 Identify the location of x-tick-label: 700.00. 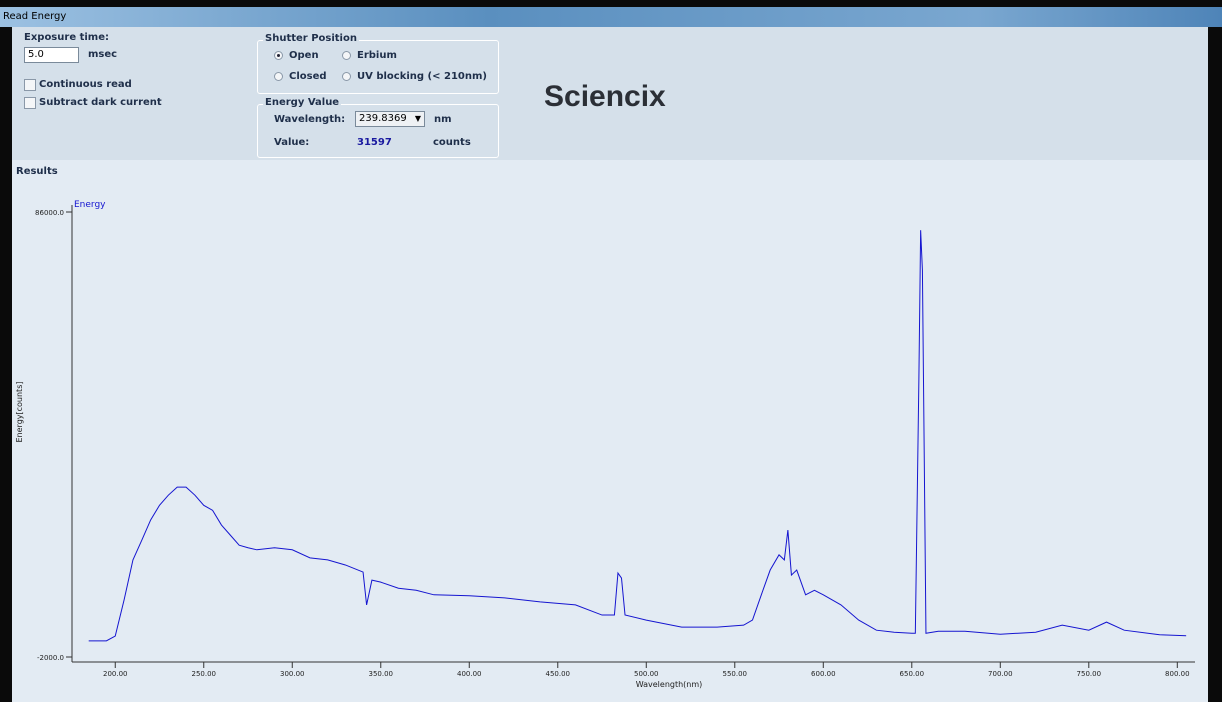
(1000, 674).